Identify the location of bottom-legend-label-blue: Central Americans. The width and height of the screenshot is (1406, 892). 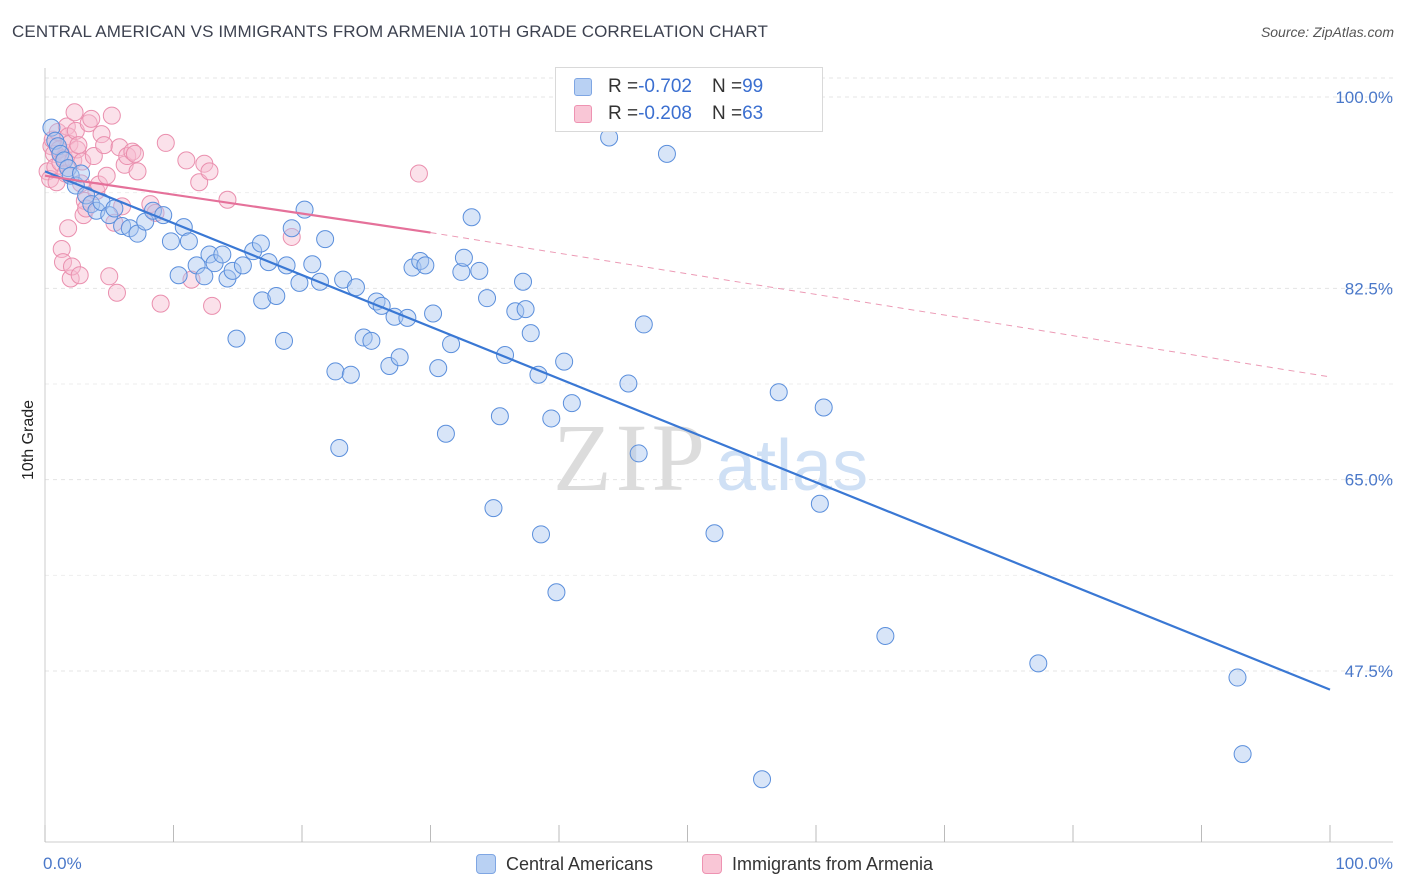
(580, 863).